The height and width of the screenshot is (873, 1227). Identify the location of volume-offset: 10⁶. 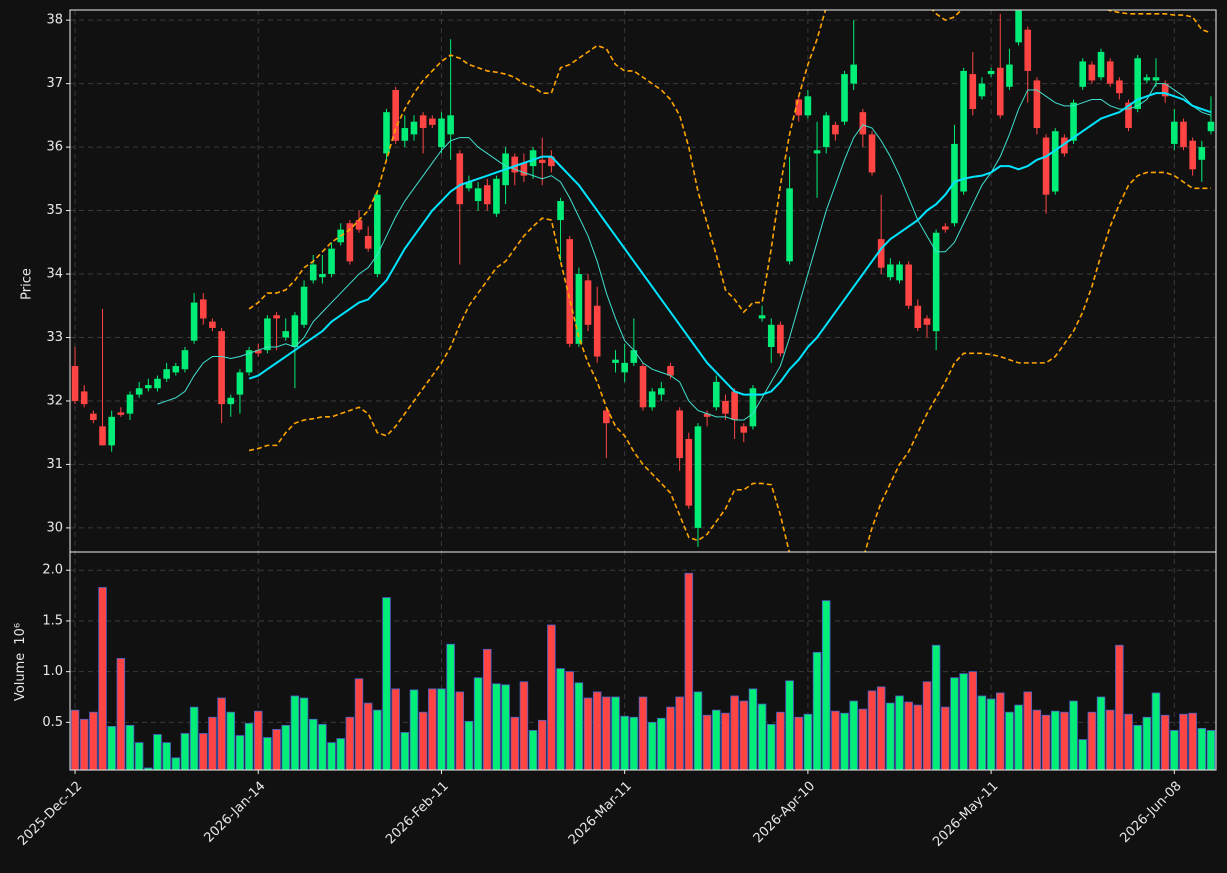
(20, 634).